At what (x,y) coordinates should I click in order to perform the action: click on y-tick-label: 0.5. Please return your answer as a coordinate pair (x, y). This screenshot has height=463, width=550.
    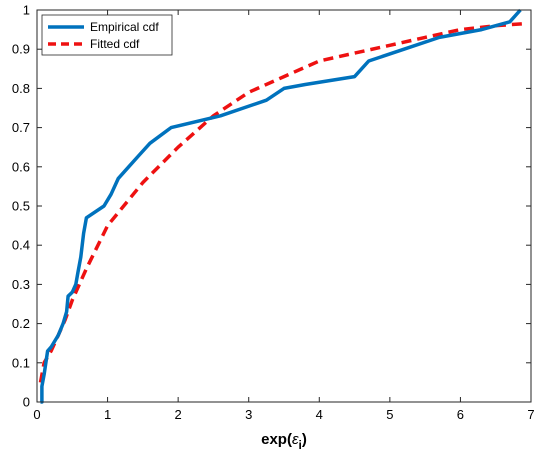
    Looking at the image, I should click on (21, 206).